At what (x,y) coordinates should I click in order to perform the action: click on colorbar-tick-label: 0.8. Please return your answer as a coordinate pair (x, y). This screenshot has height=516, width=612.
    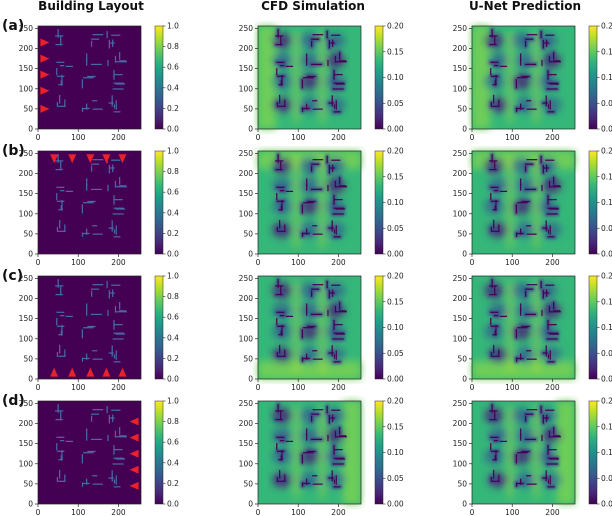
    Looking at the image, I should click on (173, 421).